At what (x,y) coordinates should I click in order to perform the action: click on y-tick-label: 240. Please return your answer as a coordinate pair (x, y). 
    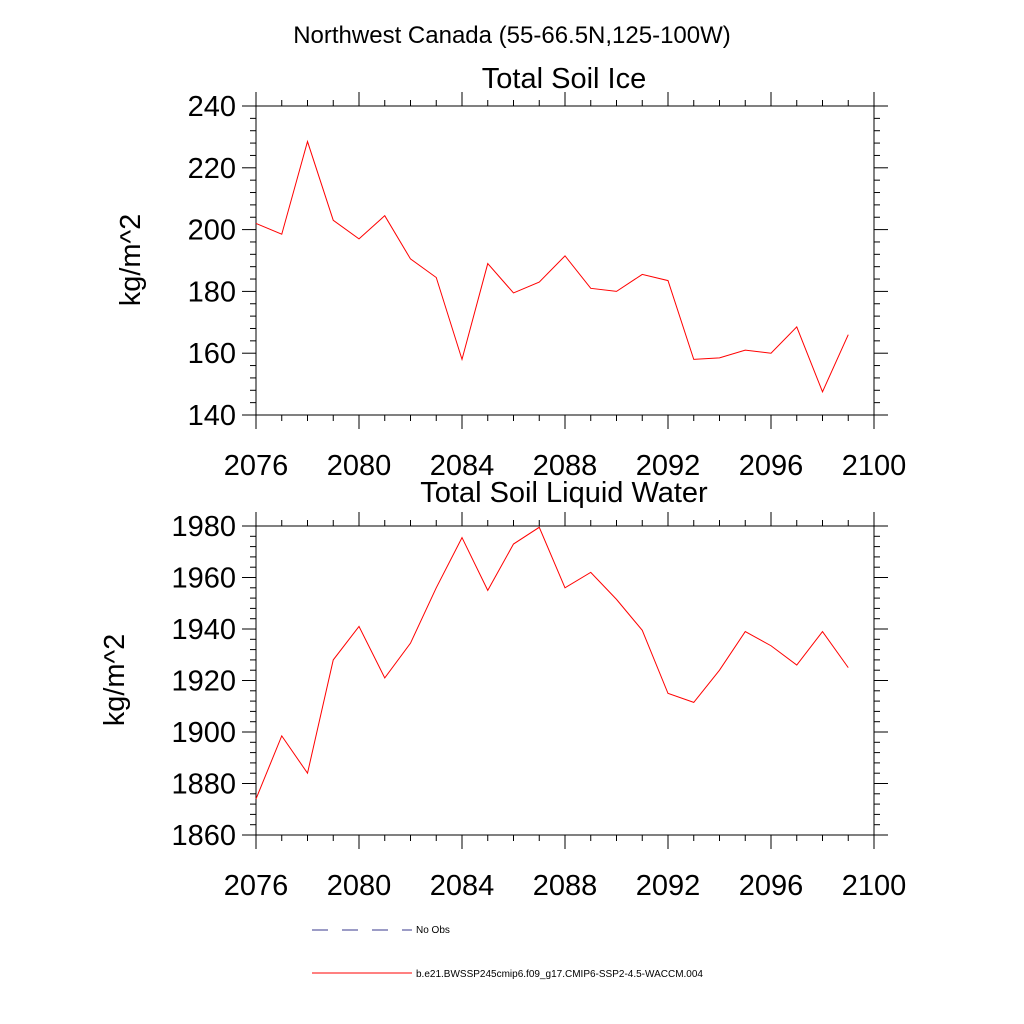
    Looking at the image, I should click on (212, 107).